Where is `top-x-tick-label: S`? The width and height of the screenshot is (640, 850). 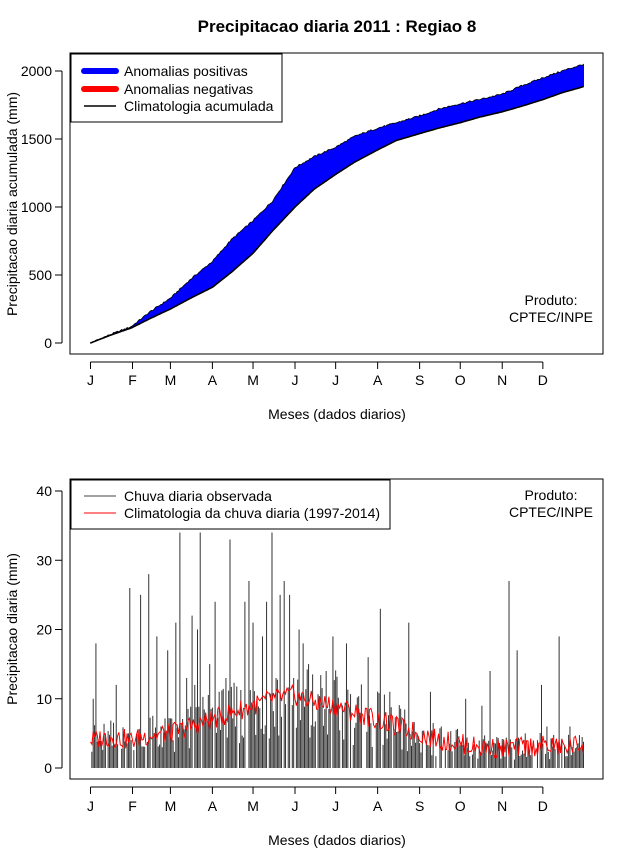 top-x-tick-label: S is located at coordinates (419, 380).